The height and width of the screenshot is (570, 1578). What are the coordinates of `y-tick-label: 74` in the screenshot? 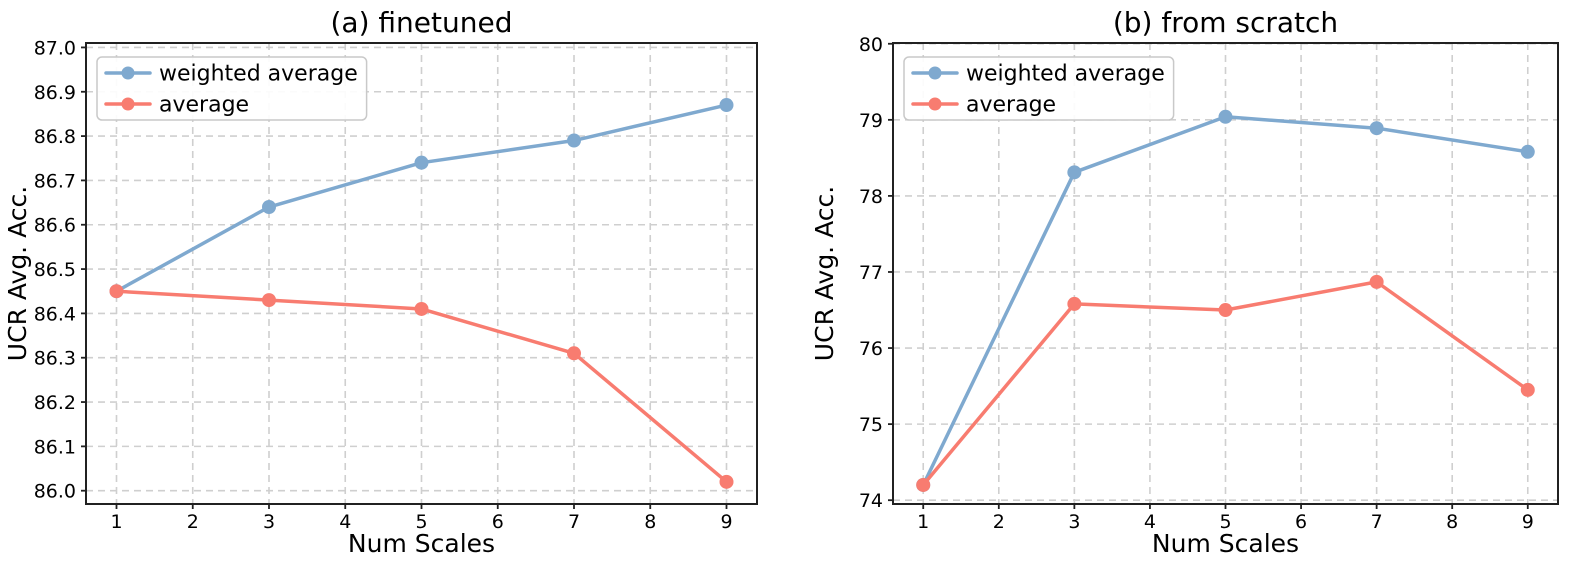 It's located at (871, 501).